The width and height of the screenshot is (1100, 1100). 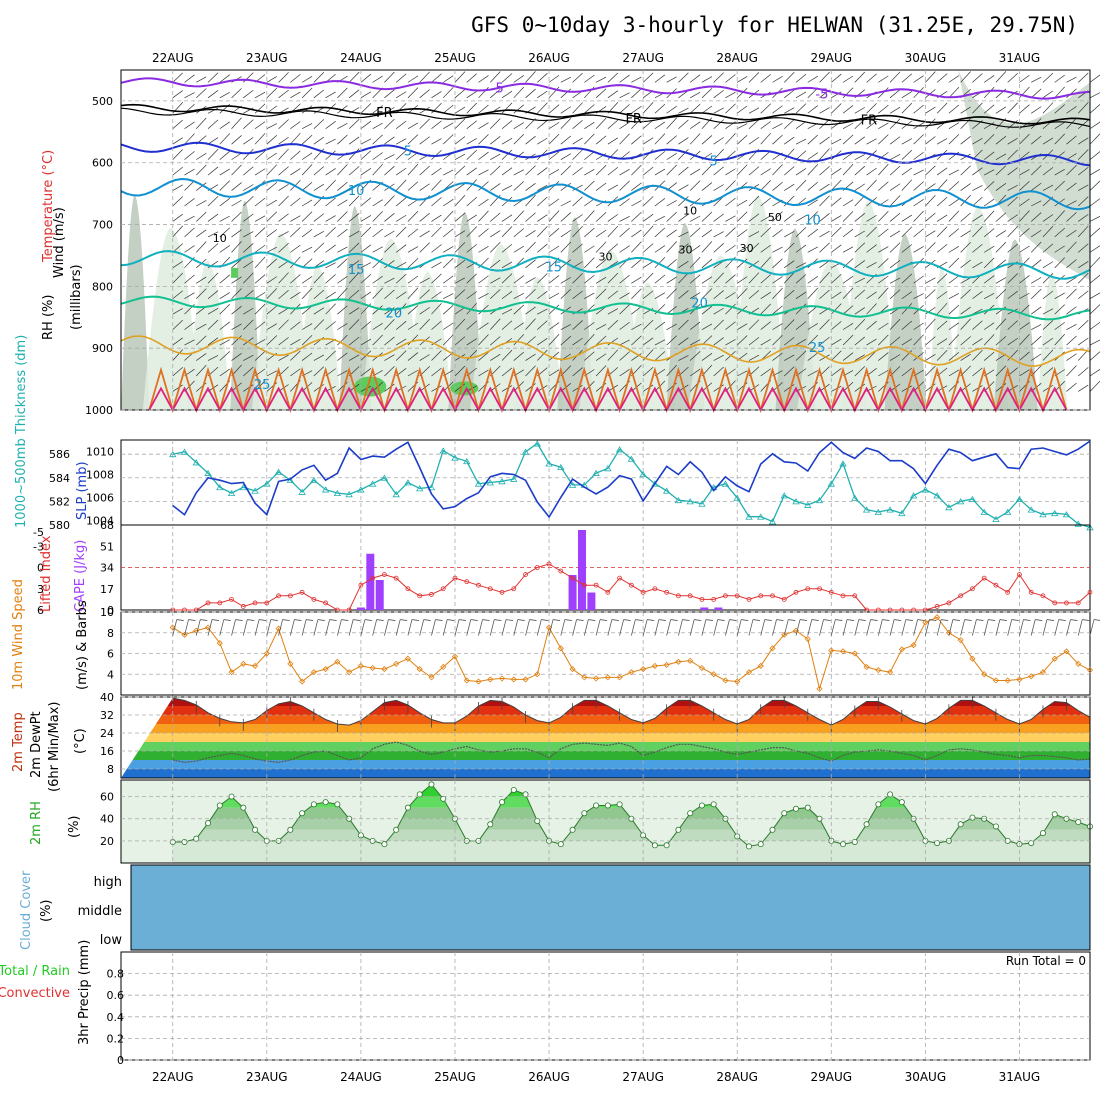 What do you see at coordinates (48, 317) in the screenshot?
I see `ylabel-rh: RH (%)` at bounding box center [48, 317].